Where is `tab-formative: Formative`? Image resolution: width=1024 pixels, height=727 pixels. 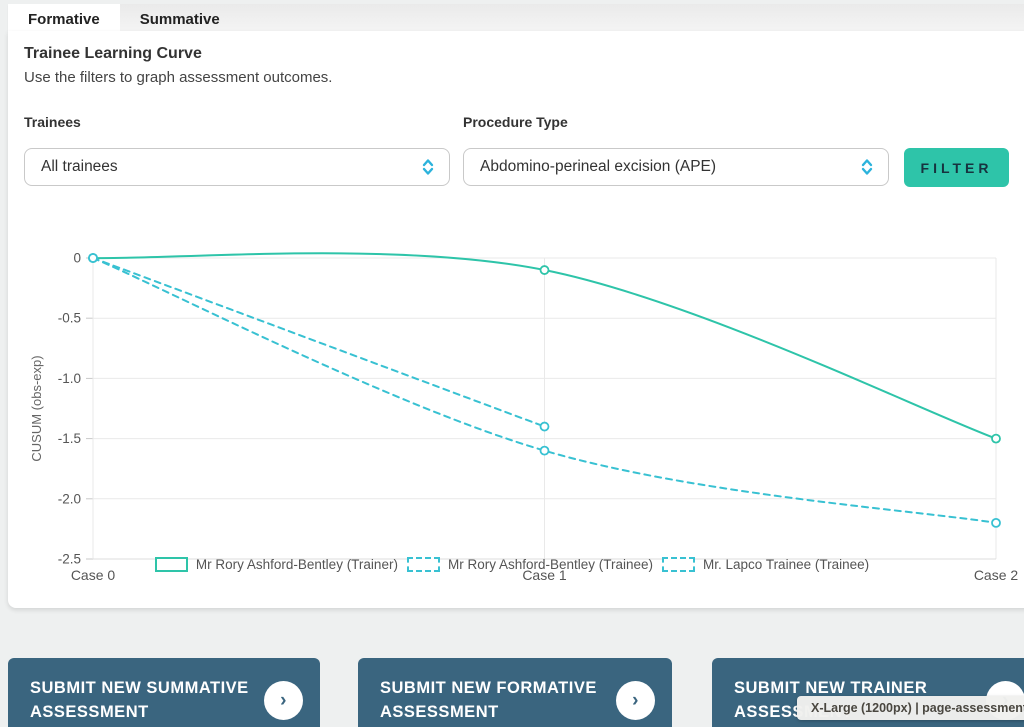
tab-formative: Formative is located at coordinates (64, 18).